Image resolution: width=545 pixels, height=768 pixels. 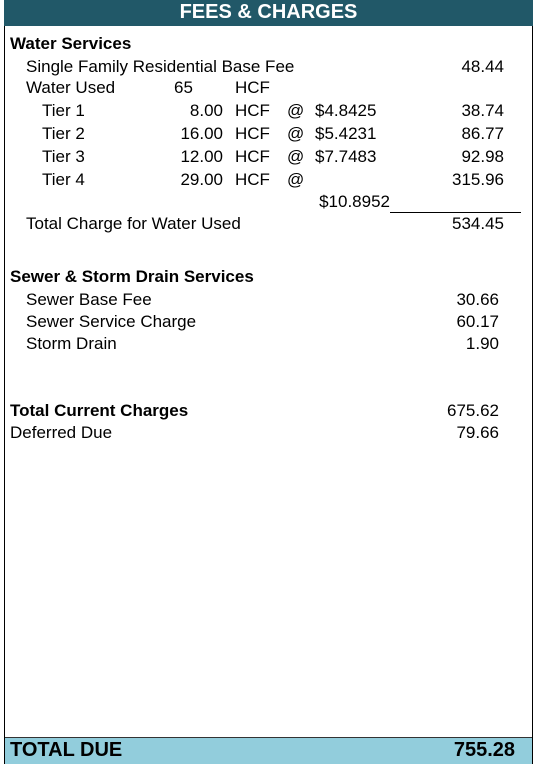 What do you see at coordinates (478, 179) in the screenshot?
I see `tier-amount: 315.96` at bounding box center [478, 179].